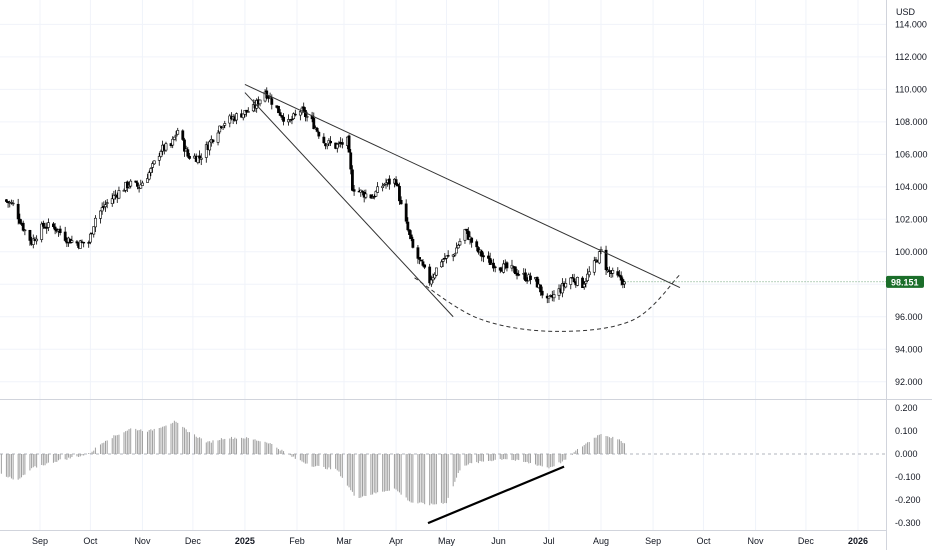 This screenshot has height=550, width=932. I want to click on oscillator-axis-tick-label: -0.200, so click(908, 500).